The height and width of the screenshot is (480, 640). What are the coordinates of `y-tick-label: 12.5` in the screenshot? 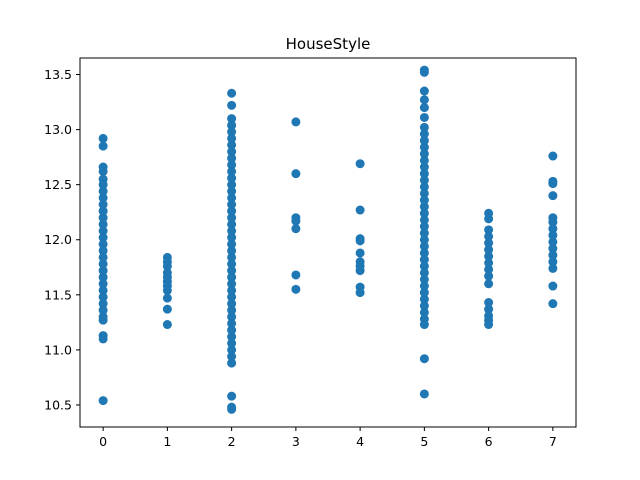 It's located at (58, 184).